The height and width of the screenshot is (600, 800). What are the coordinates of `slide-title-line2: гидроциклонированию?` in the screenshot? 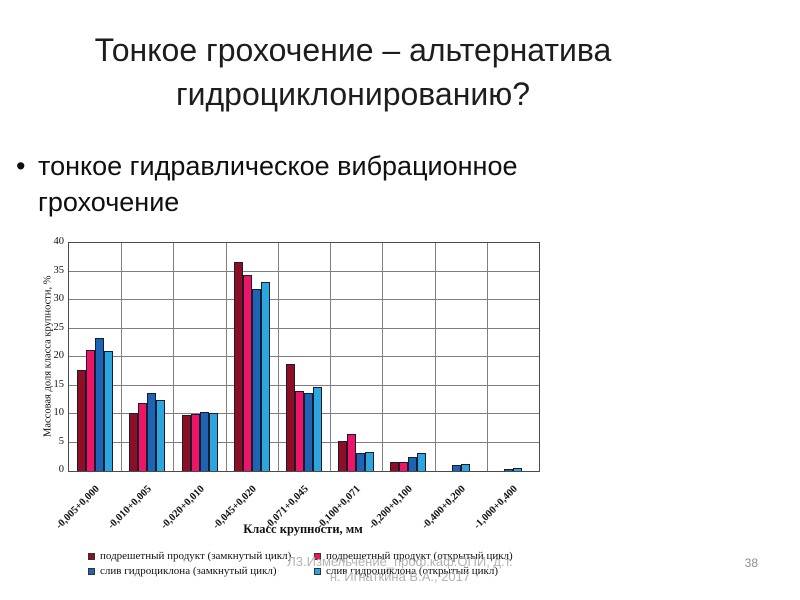 It's located at (353, 94).